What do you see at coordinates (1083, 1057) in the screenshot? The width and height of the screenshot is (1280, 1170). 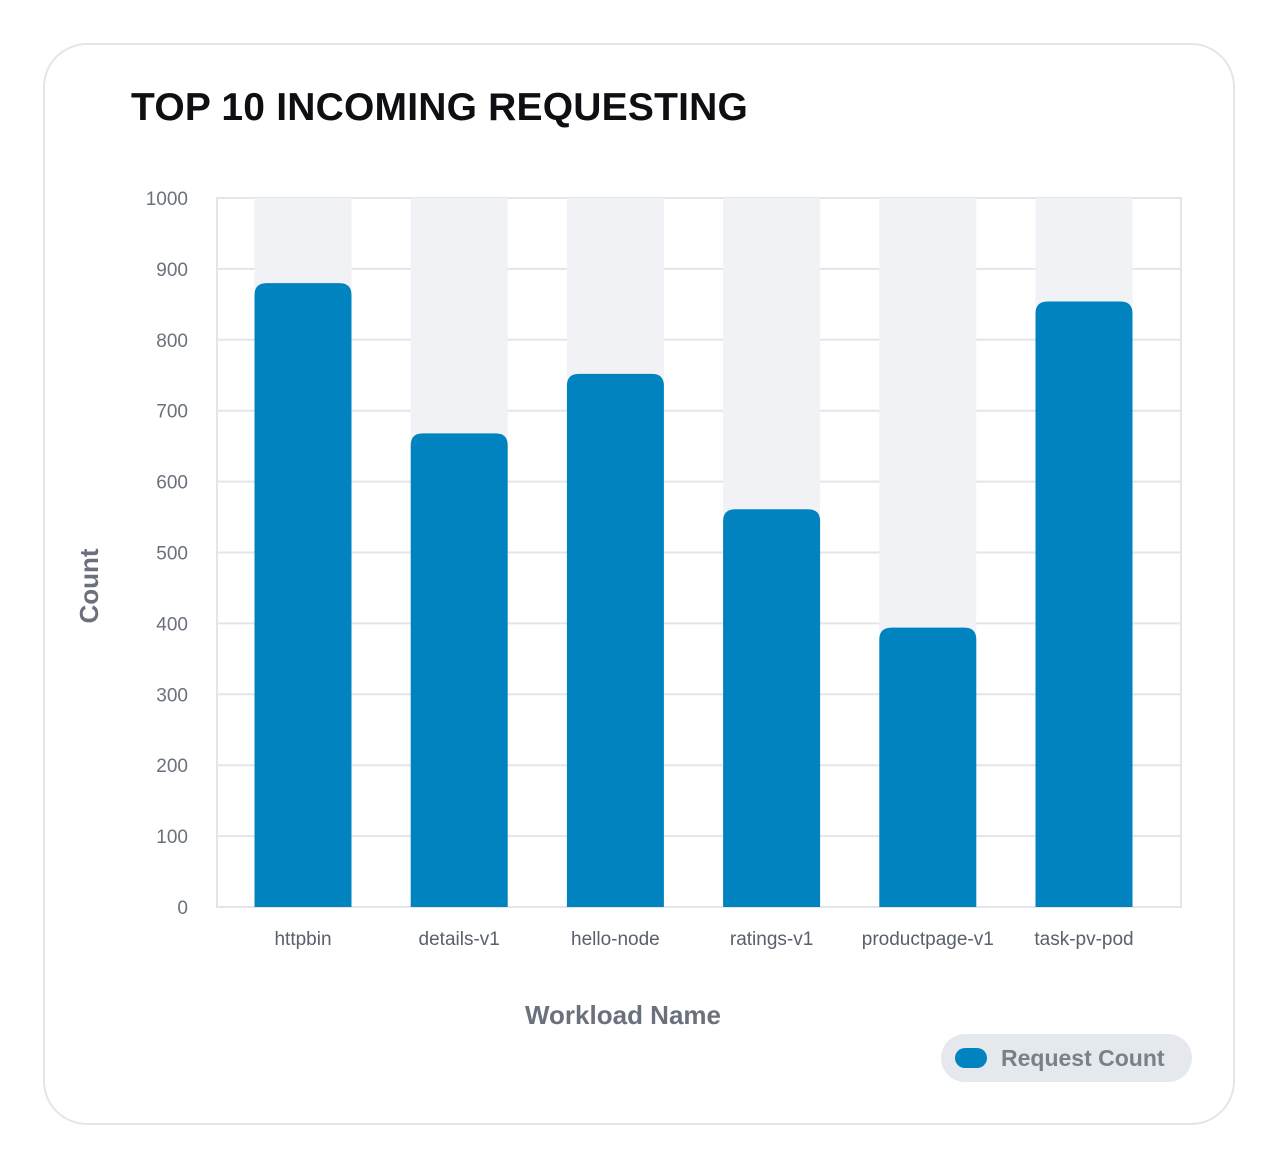 I see `legend-label: Request Count` at bounding box center [1083, 1057].